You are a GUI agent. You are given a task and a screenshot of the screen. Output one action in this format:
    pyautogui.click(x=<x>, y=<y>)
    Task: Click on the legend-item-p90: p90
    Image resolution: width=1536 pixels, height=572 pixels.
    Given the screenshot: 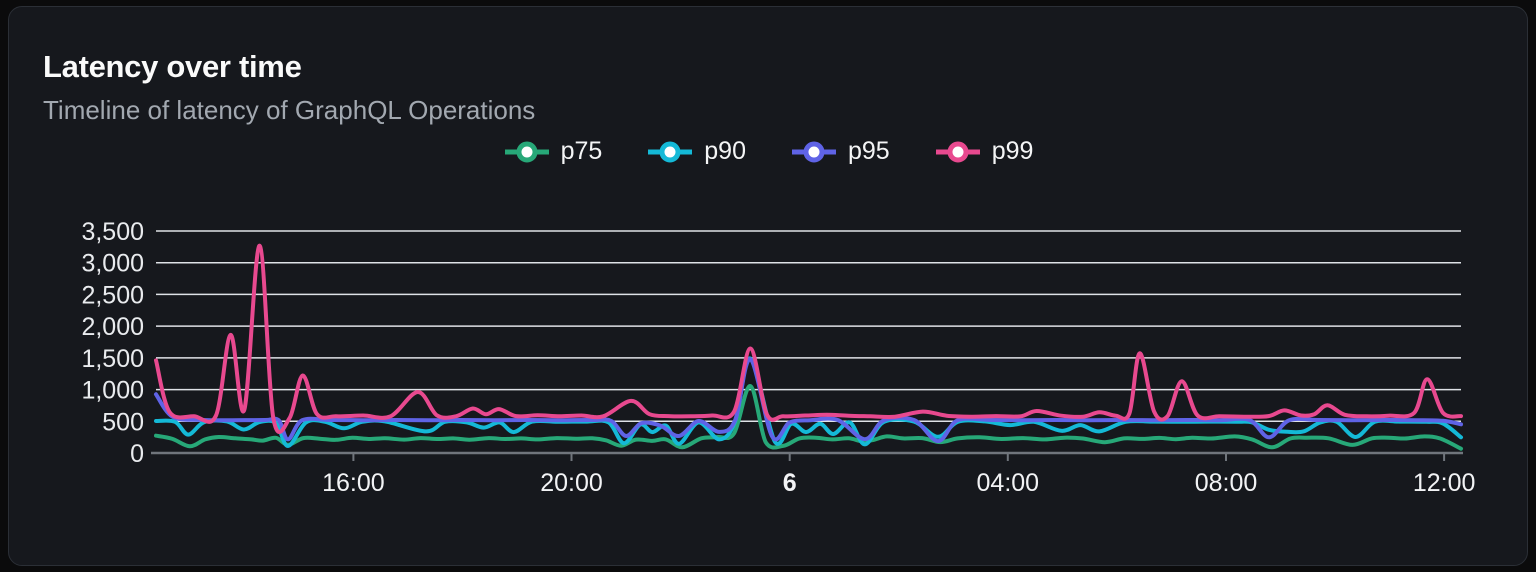 What is the action you would take?
    pyautogui.click(x=696, y=151)
    